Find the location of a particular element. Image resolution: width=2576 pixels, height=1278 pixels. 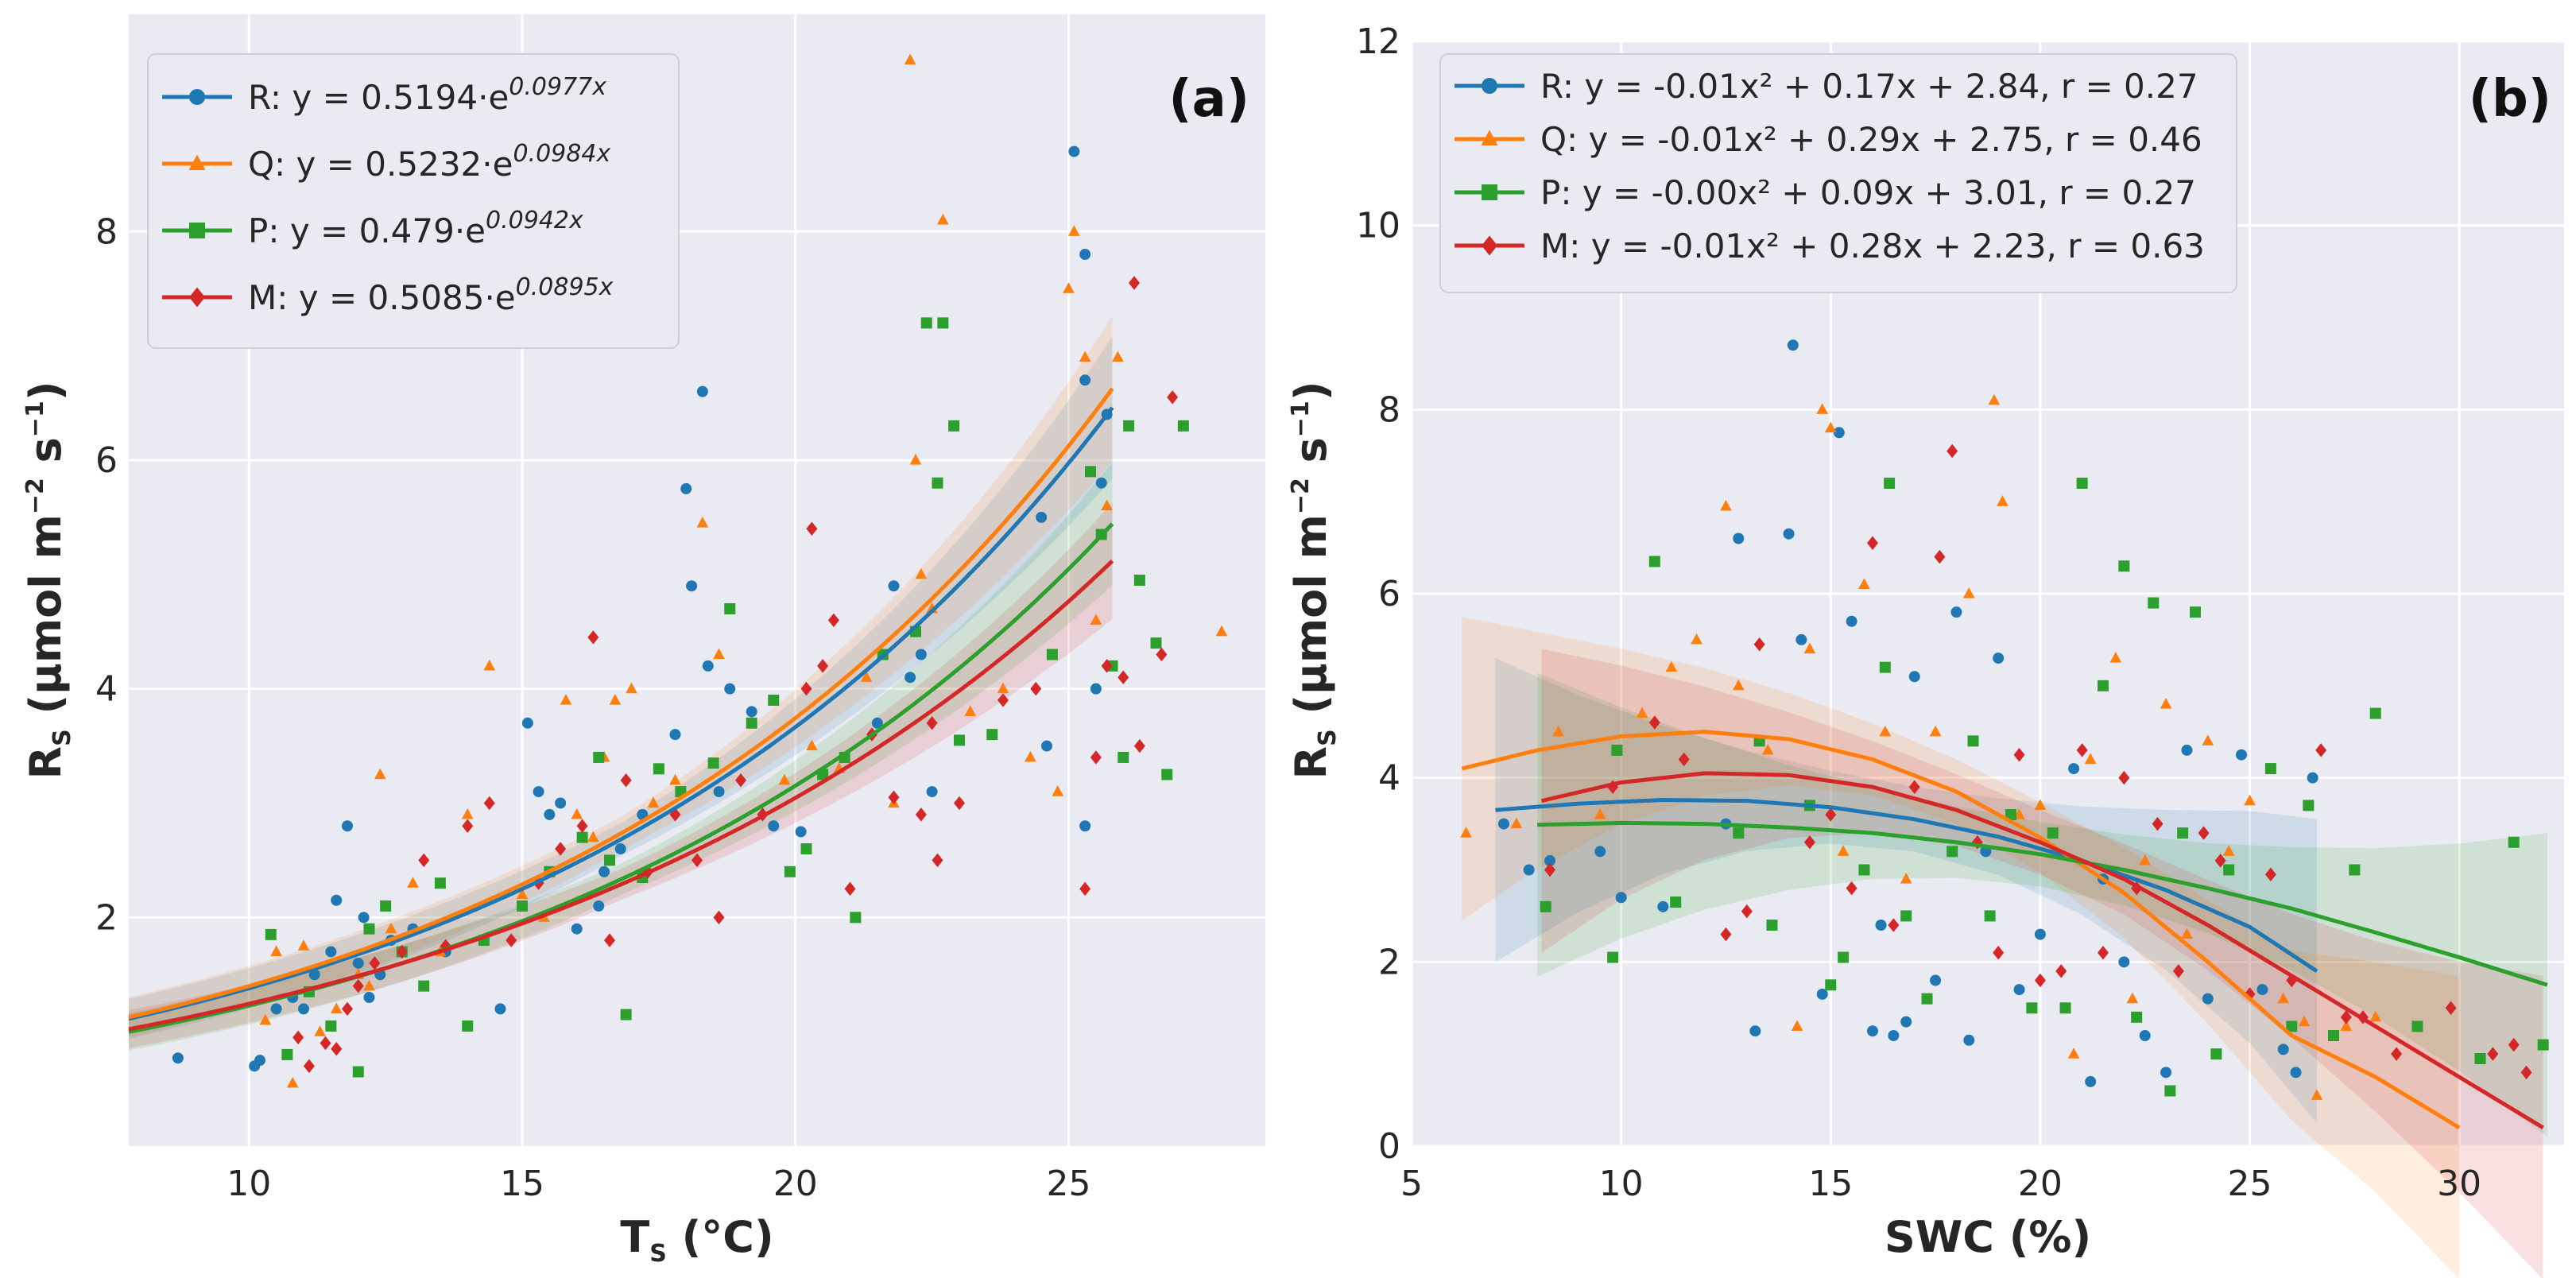

x-tick-label: 10 is located at coordinates (249, 1184).